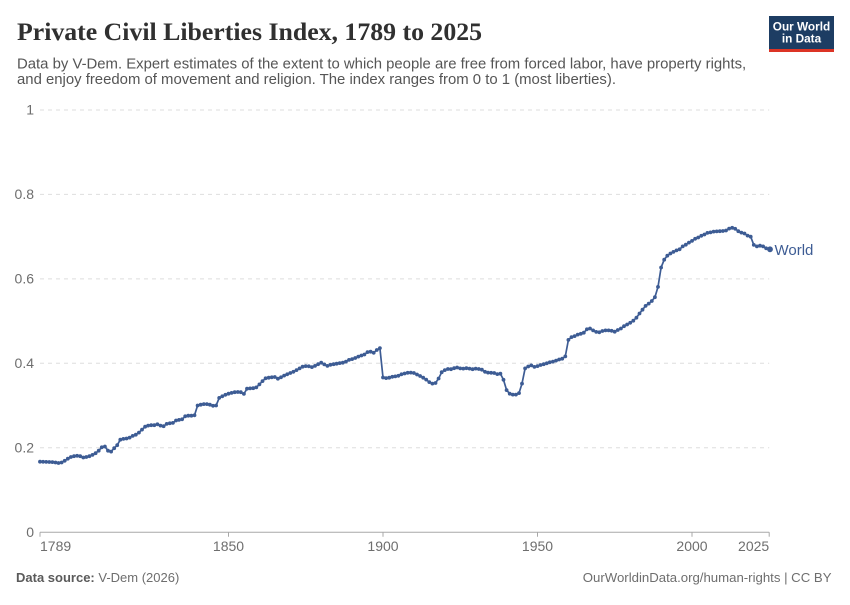 The width and height of the screenshot is (850, 605). Describe the element at coordinates (801, 27) in the screenshot. I see `svg-text: Our World` at that location.